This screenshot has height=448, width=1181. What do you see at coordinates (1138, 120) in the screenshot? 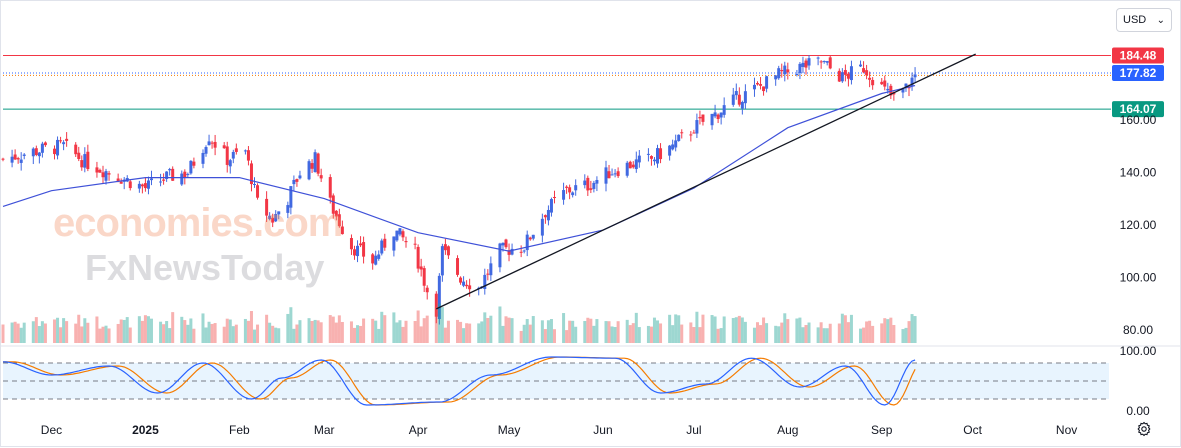
I see `y-tick-label: 160.00` at bounding box center [1138, 120].